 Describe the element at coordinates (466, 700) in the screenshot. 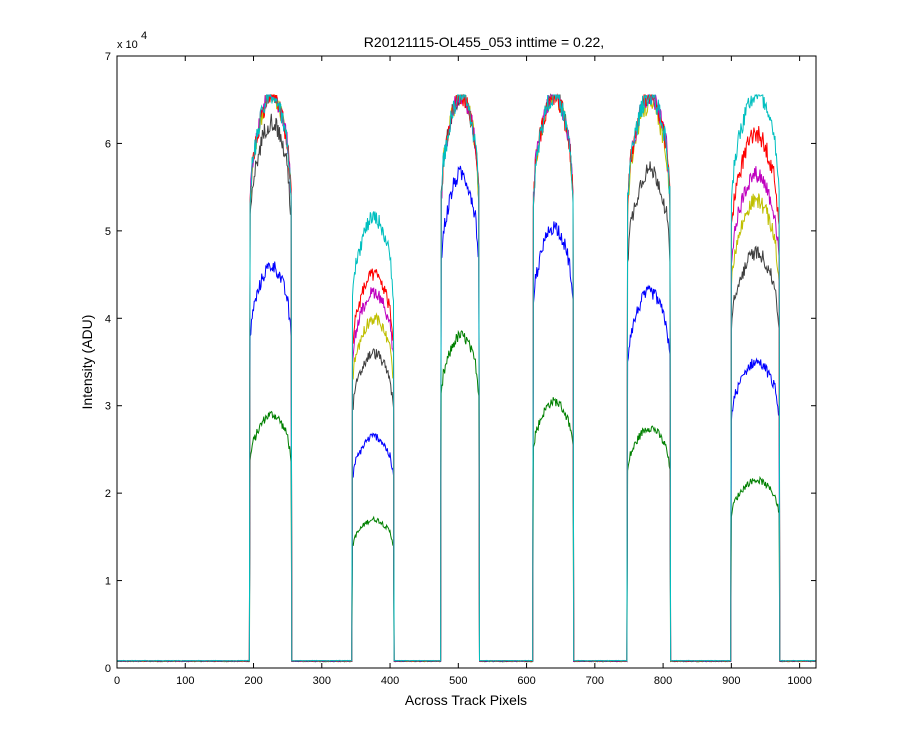

I see `x-axis-label: Across Track Pixels` at that location.